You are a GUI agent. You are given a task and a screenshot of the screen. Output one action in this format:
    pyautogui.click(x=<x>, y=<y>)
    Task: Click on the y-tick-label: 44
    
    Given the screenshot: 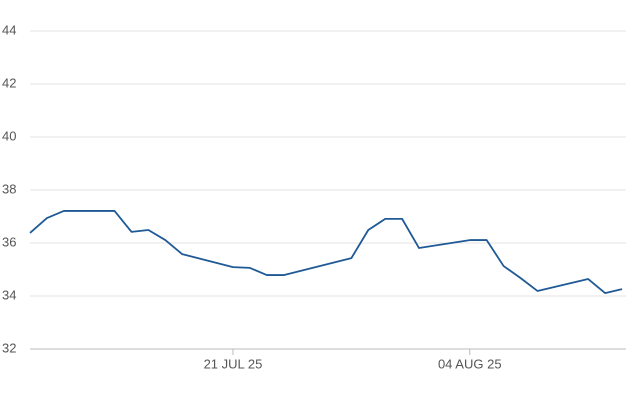 What is the action you would take?
    pyautogui.click(x=9, y=29)
    